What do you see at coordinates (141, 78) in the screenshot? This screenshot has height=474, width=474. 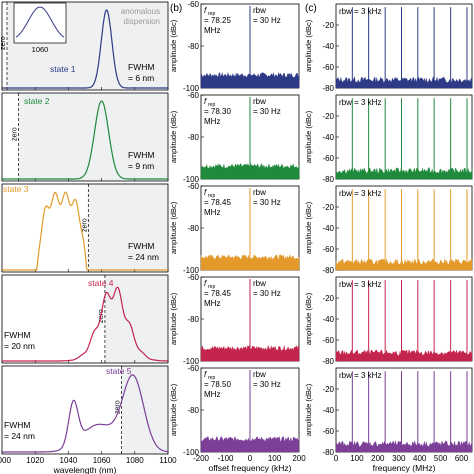 I see `fwhm-value: = 6 nm` at bounding box center [141, 78].